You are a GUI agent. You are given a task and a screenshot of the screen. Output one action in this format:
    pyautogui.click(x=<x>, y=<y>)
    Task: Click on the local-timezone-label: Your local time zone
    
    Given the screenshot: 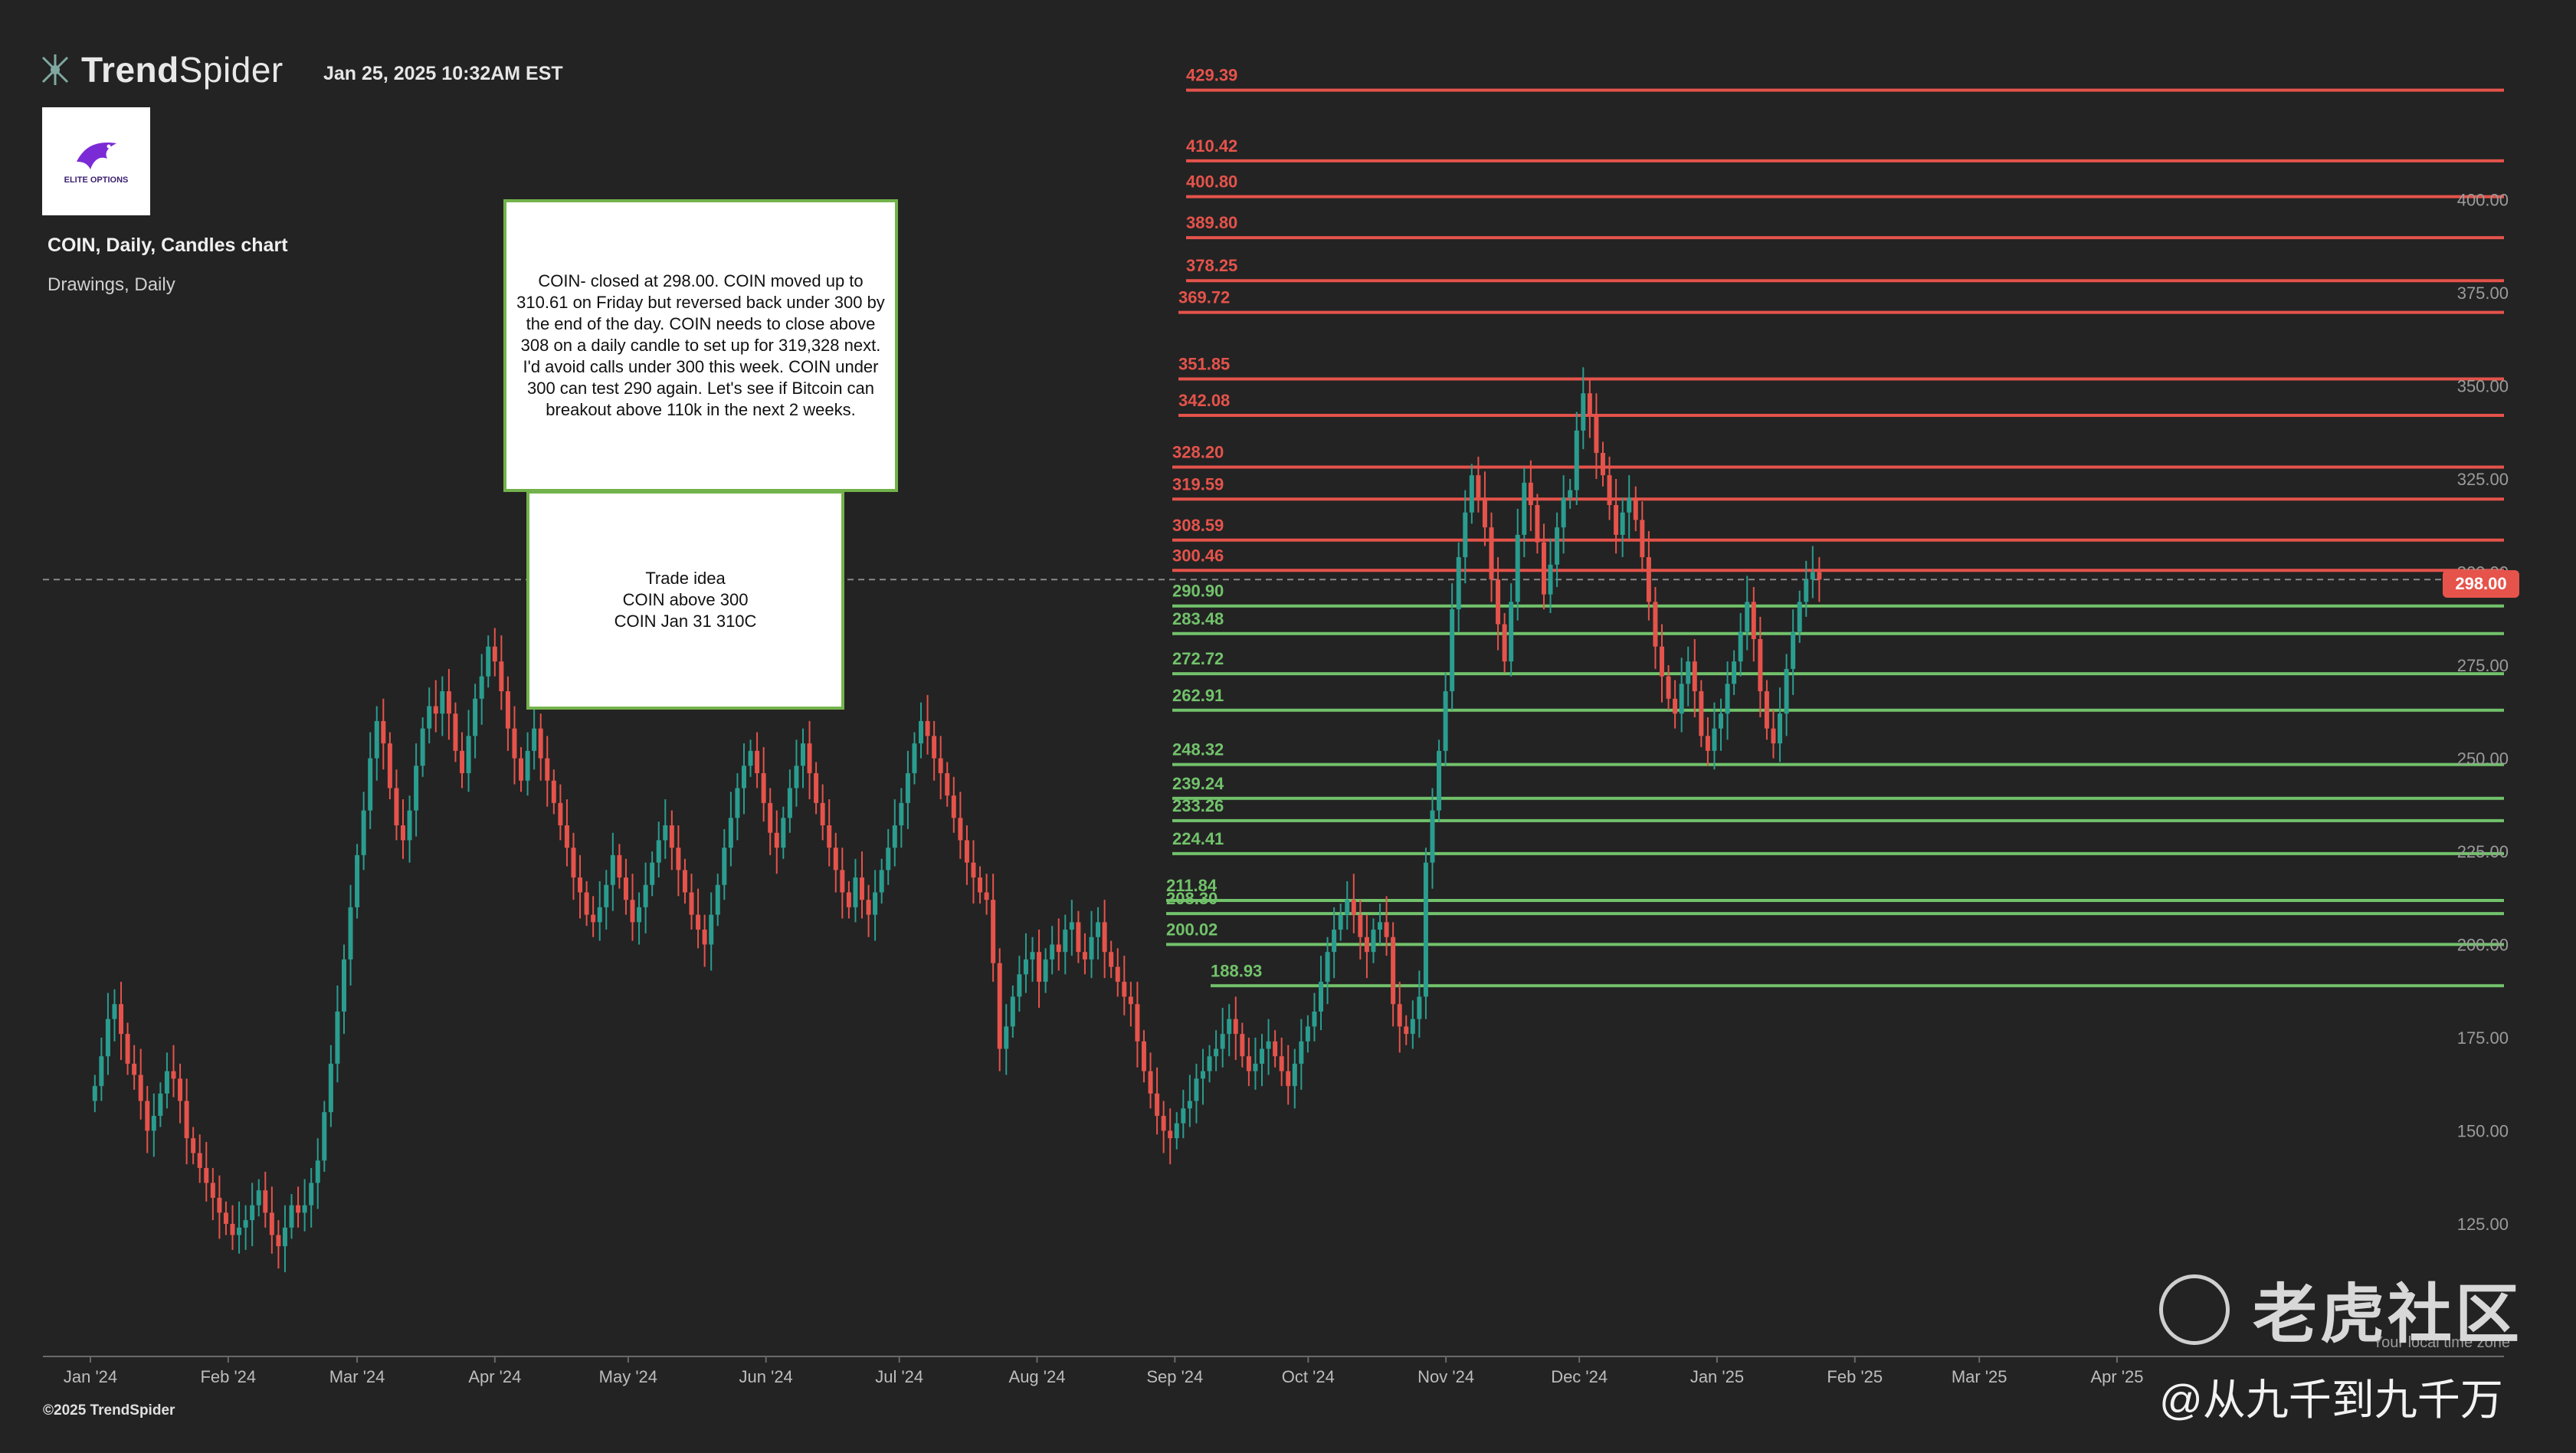 What is the action you would take?
    pyautogui.click(x=2441, y=1342)
    